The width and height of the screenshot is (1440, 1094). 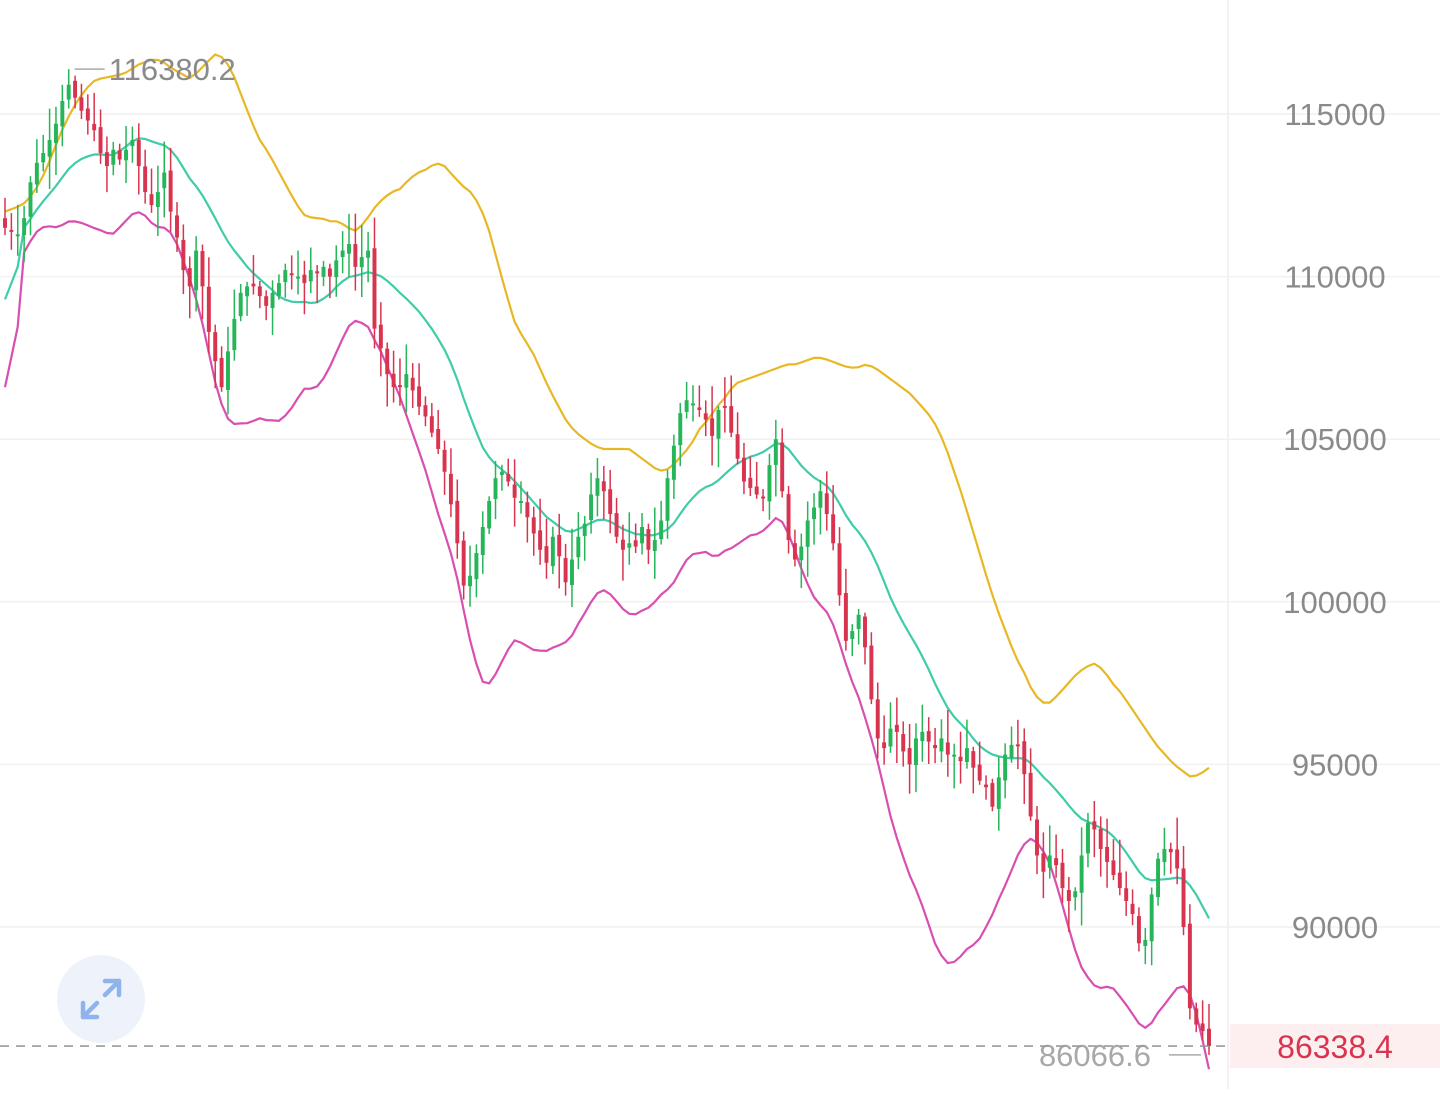 What do you see at coordinates (1335, 1046) in the screenshot?
I see `current-price-badge` at bounding box center [1335, 1046].